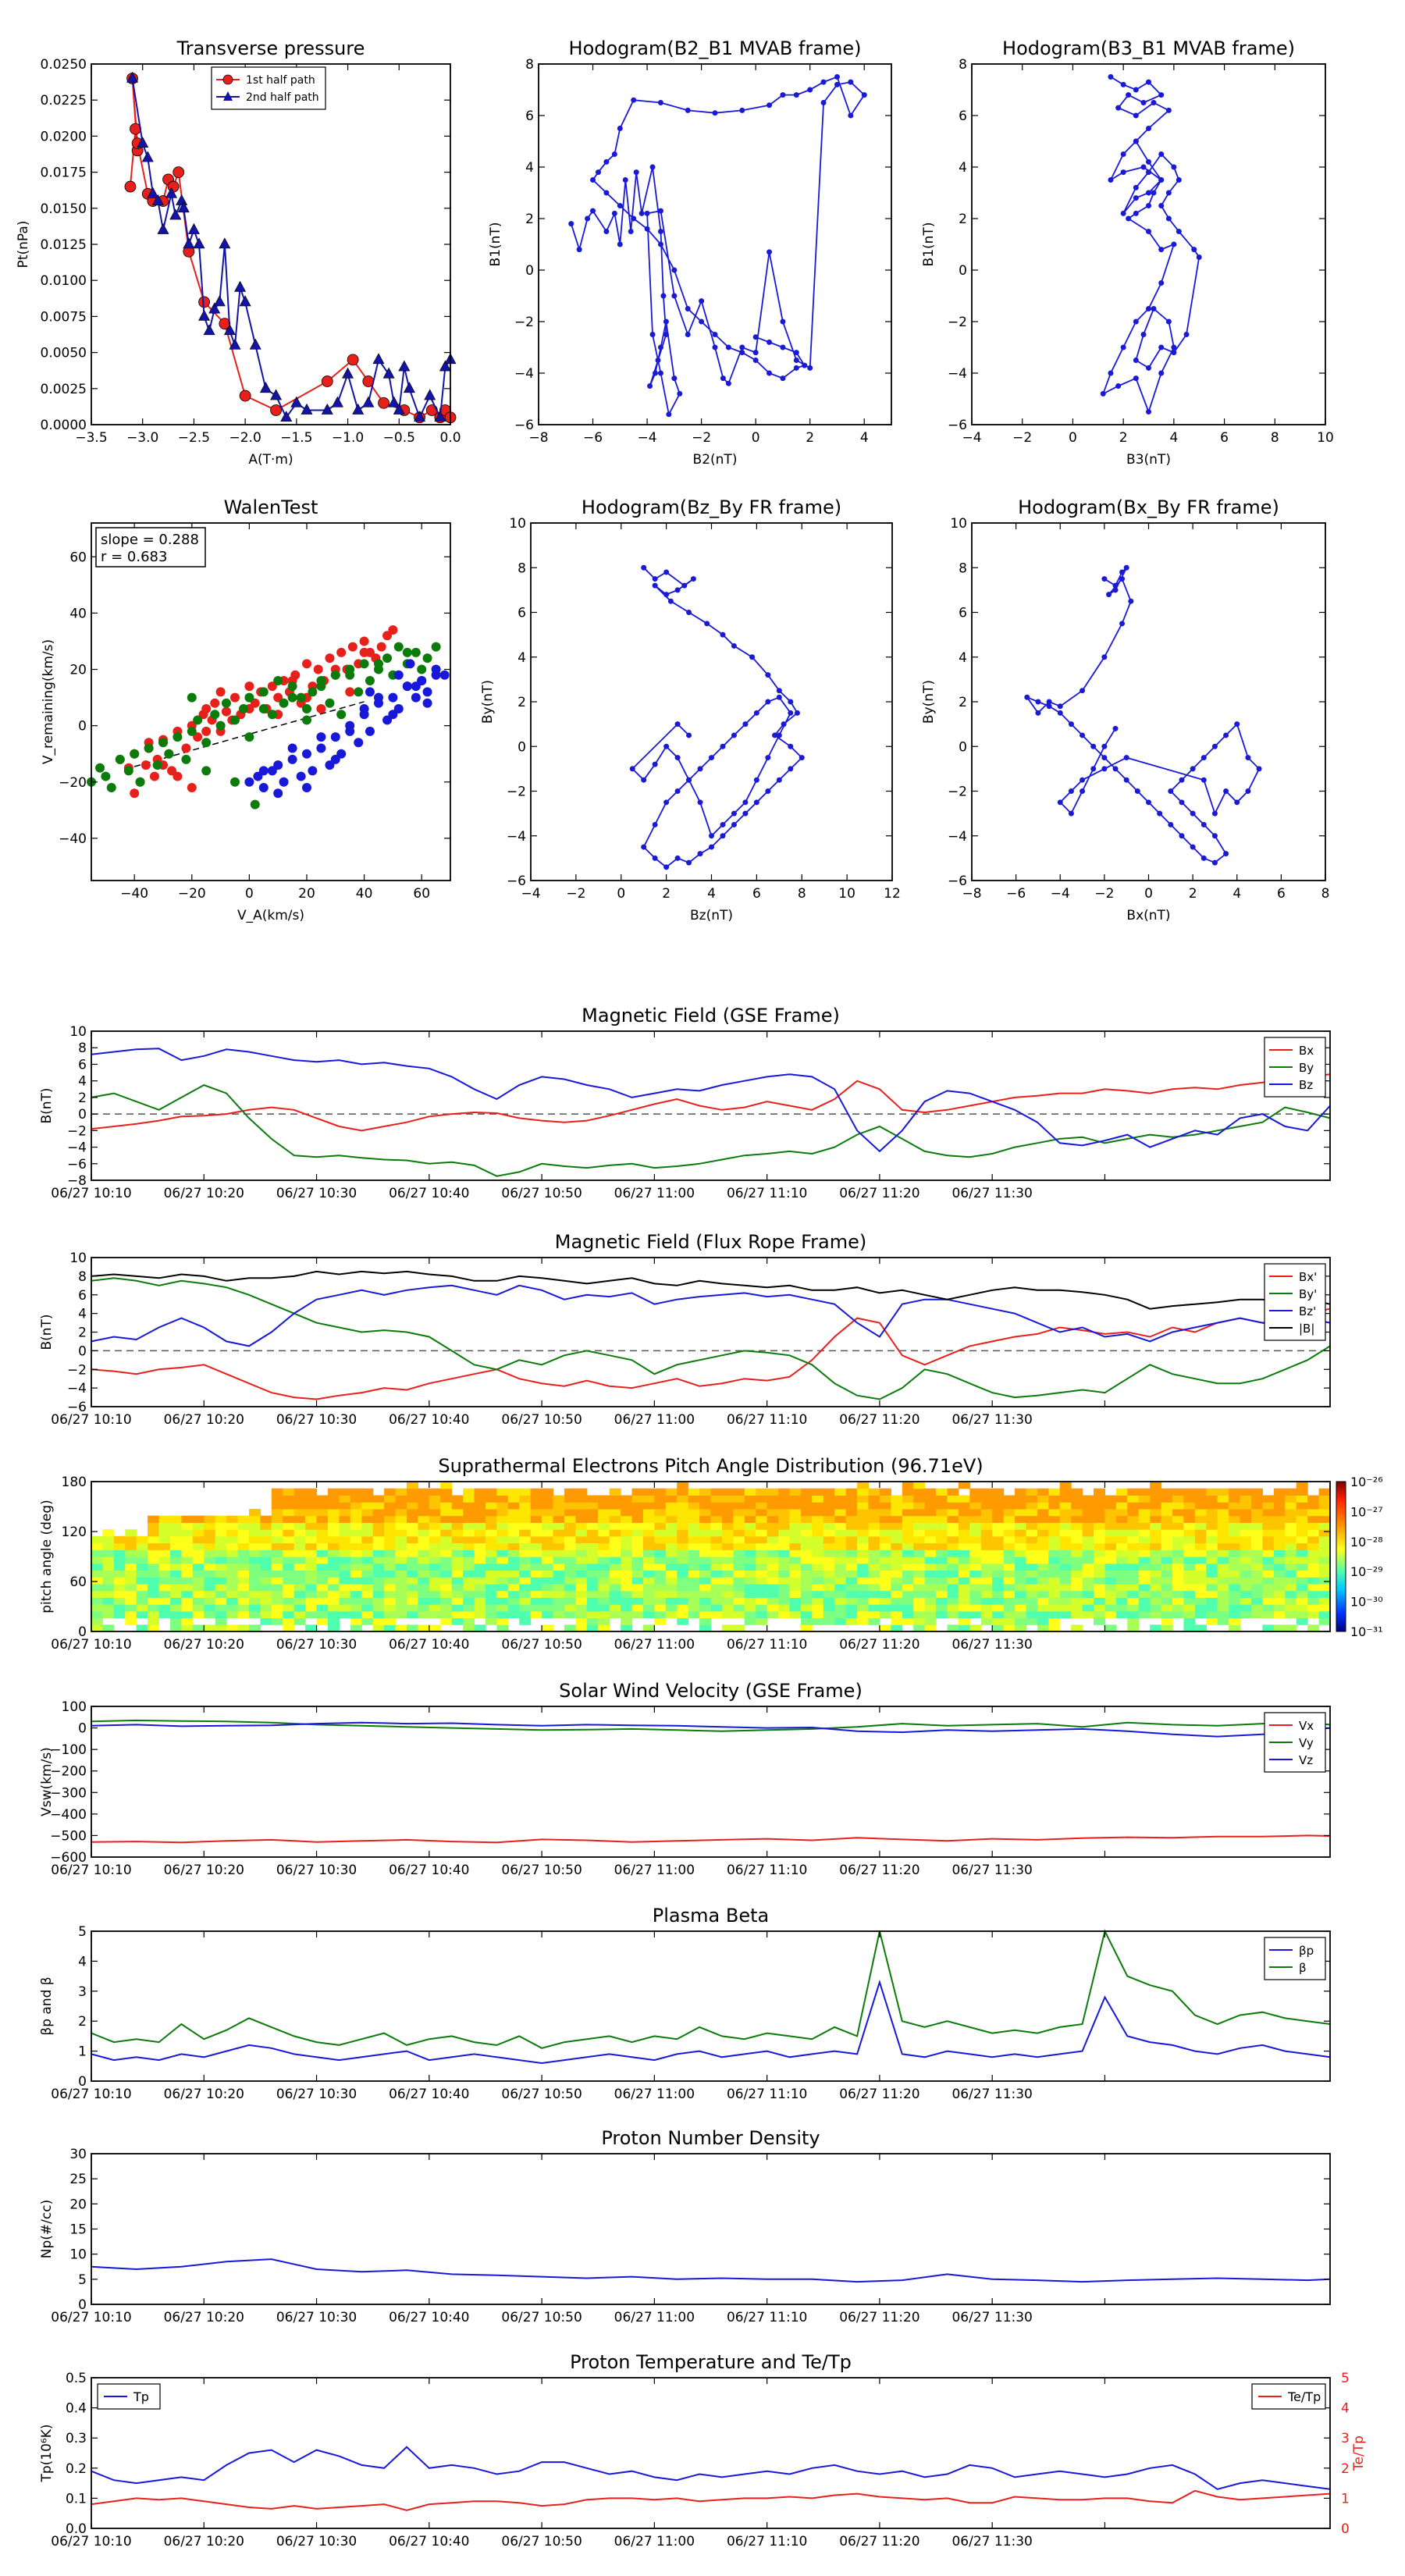 The height and width of the screenshot is (2576, 1405). What do you see at coordinates (992, 1870) in the screenshot?
I see `x-tick-label: 06/27 11:30` at bounding box center [992, 1870].